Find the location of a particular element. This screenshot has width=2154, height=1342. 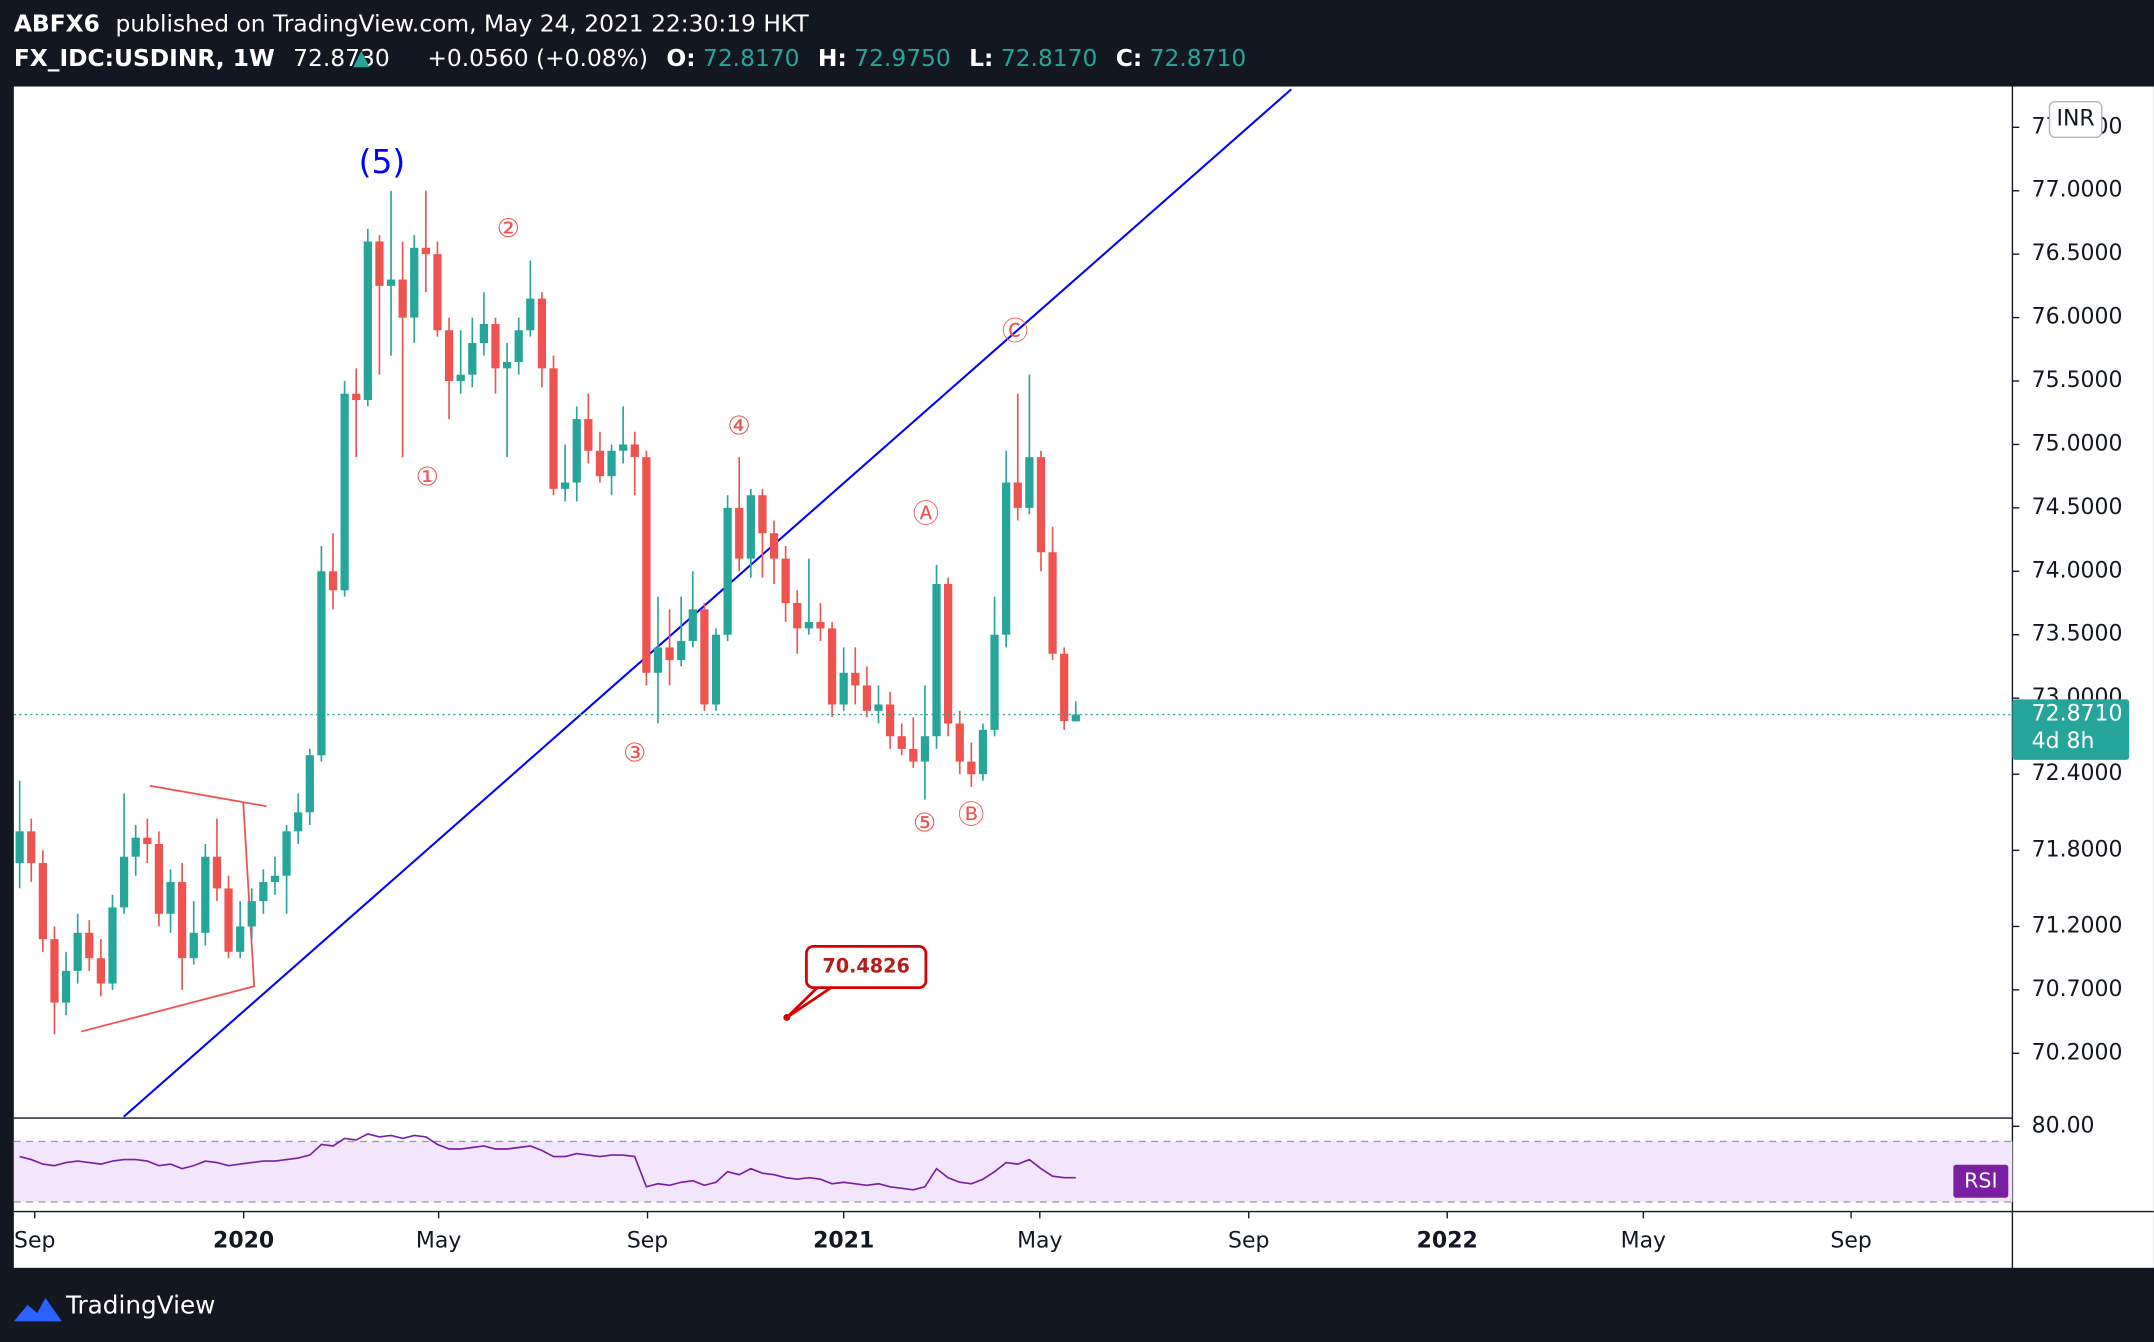

wave-label: Ⓐ is located at coordinates (926, 515).